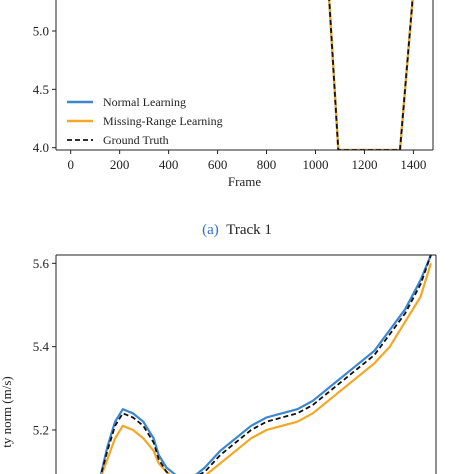 Image resolution: width=474 pixels, height=474 pixels. Describe the element at coordinates (210, 230) in the screenshot. I see `caption-letter: (a)` at that location.